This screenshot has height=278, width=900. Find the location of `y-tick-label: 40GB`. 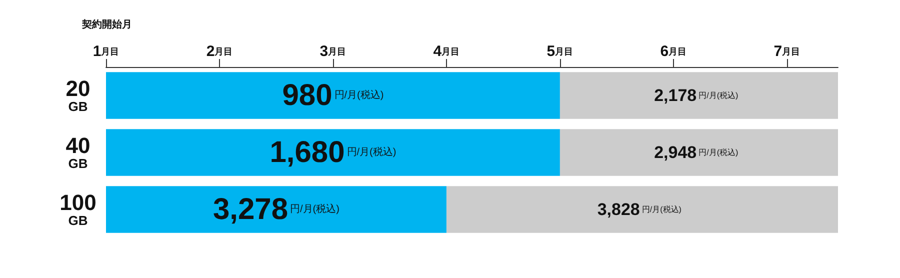

y-tick-label: 40GB is located at coordinates (78, 152).